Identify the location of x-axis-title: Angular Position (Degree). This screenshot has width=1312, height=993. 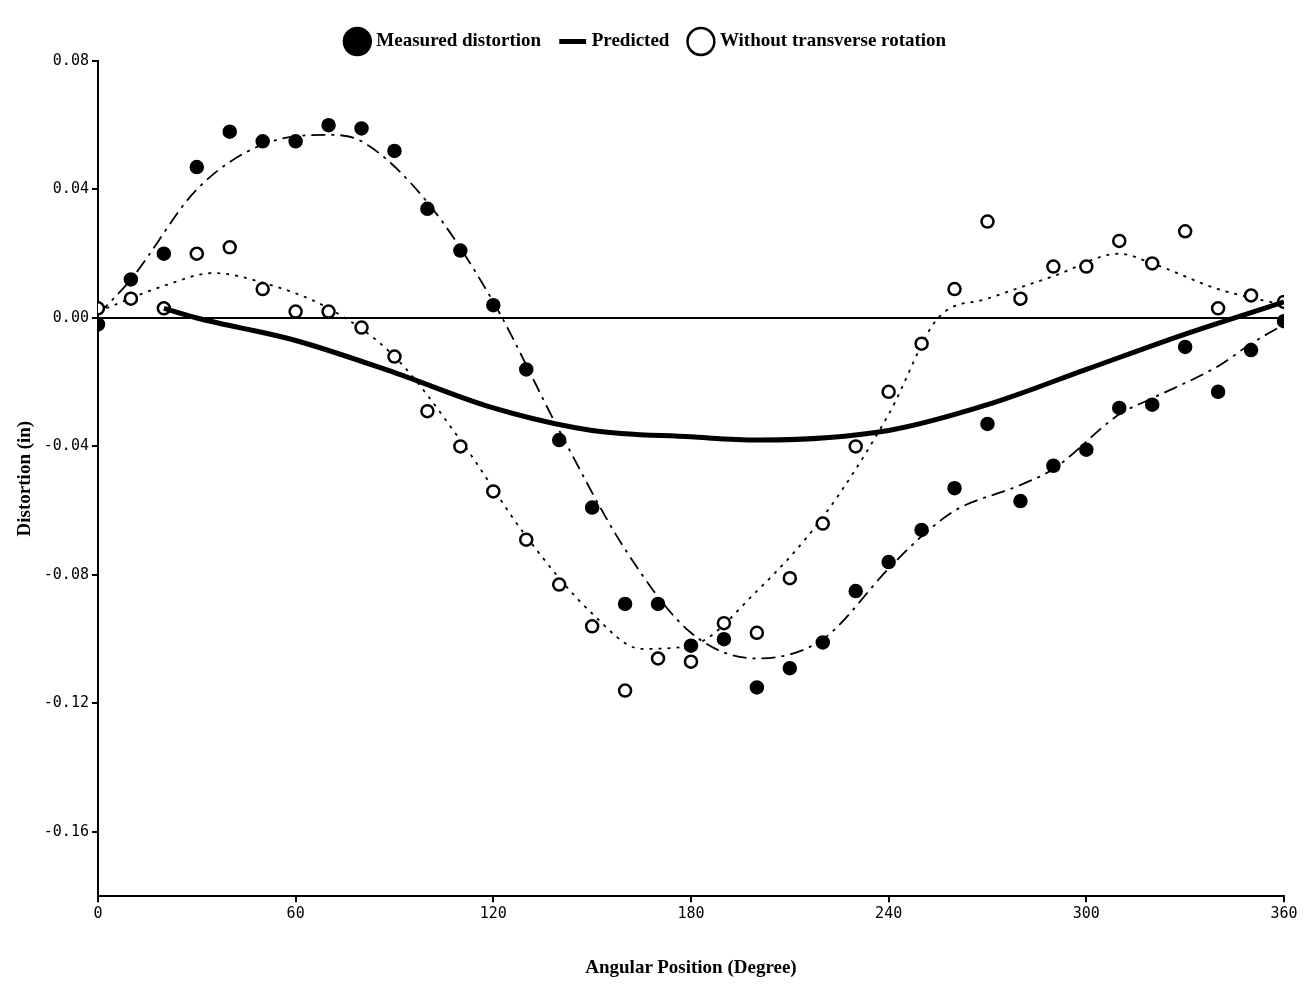
(691, 966).